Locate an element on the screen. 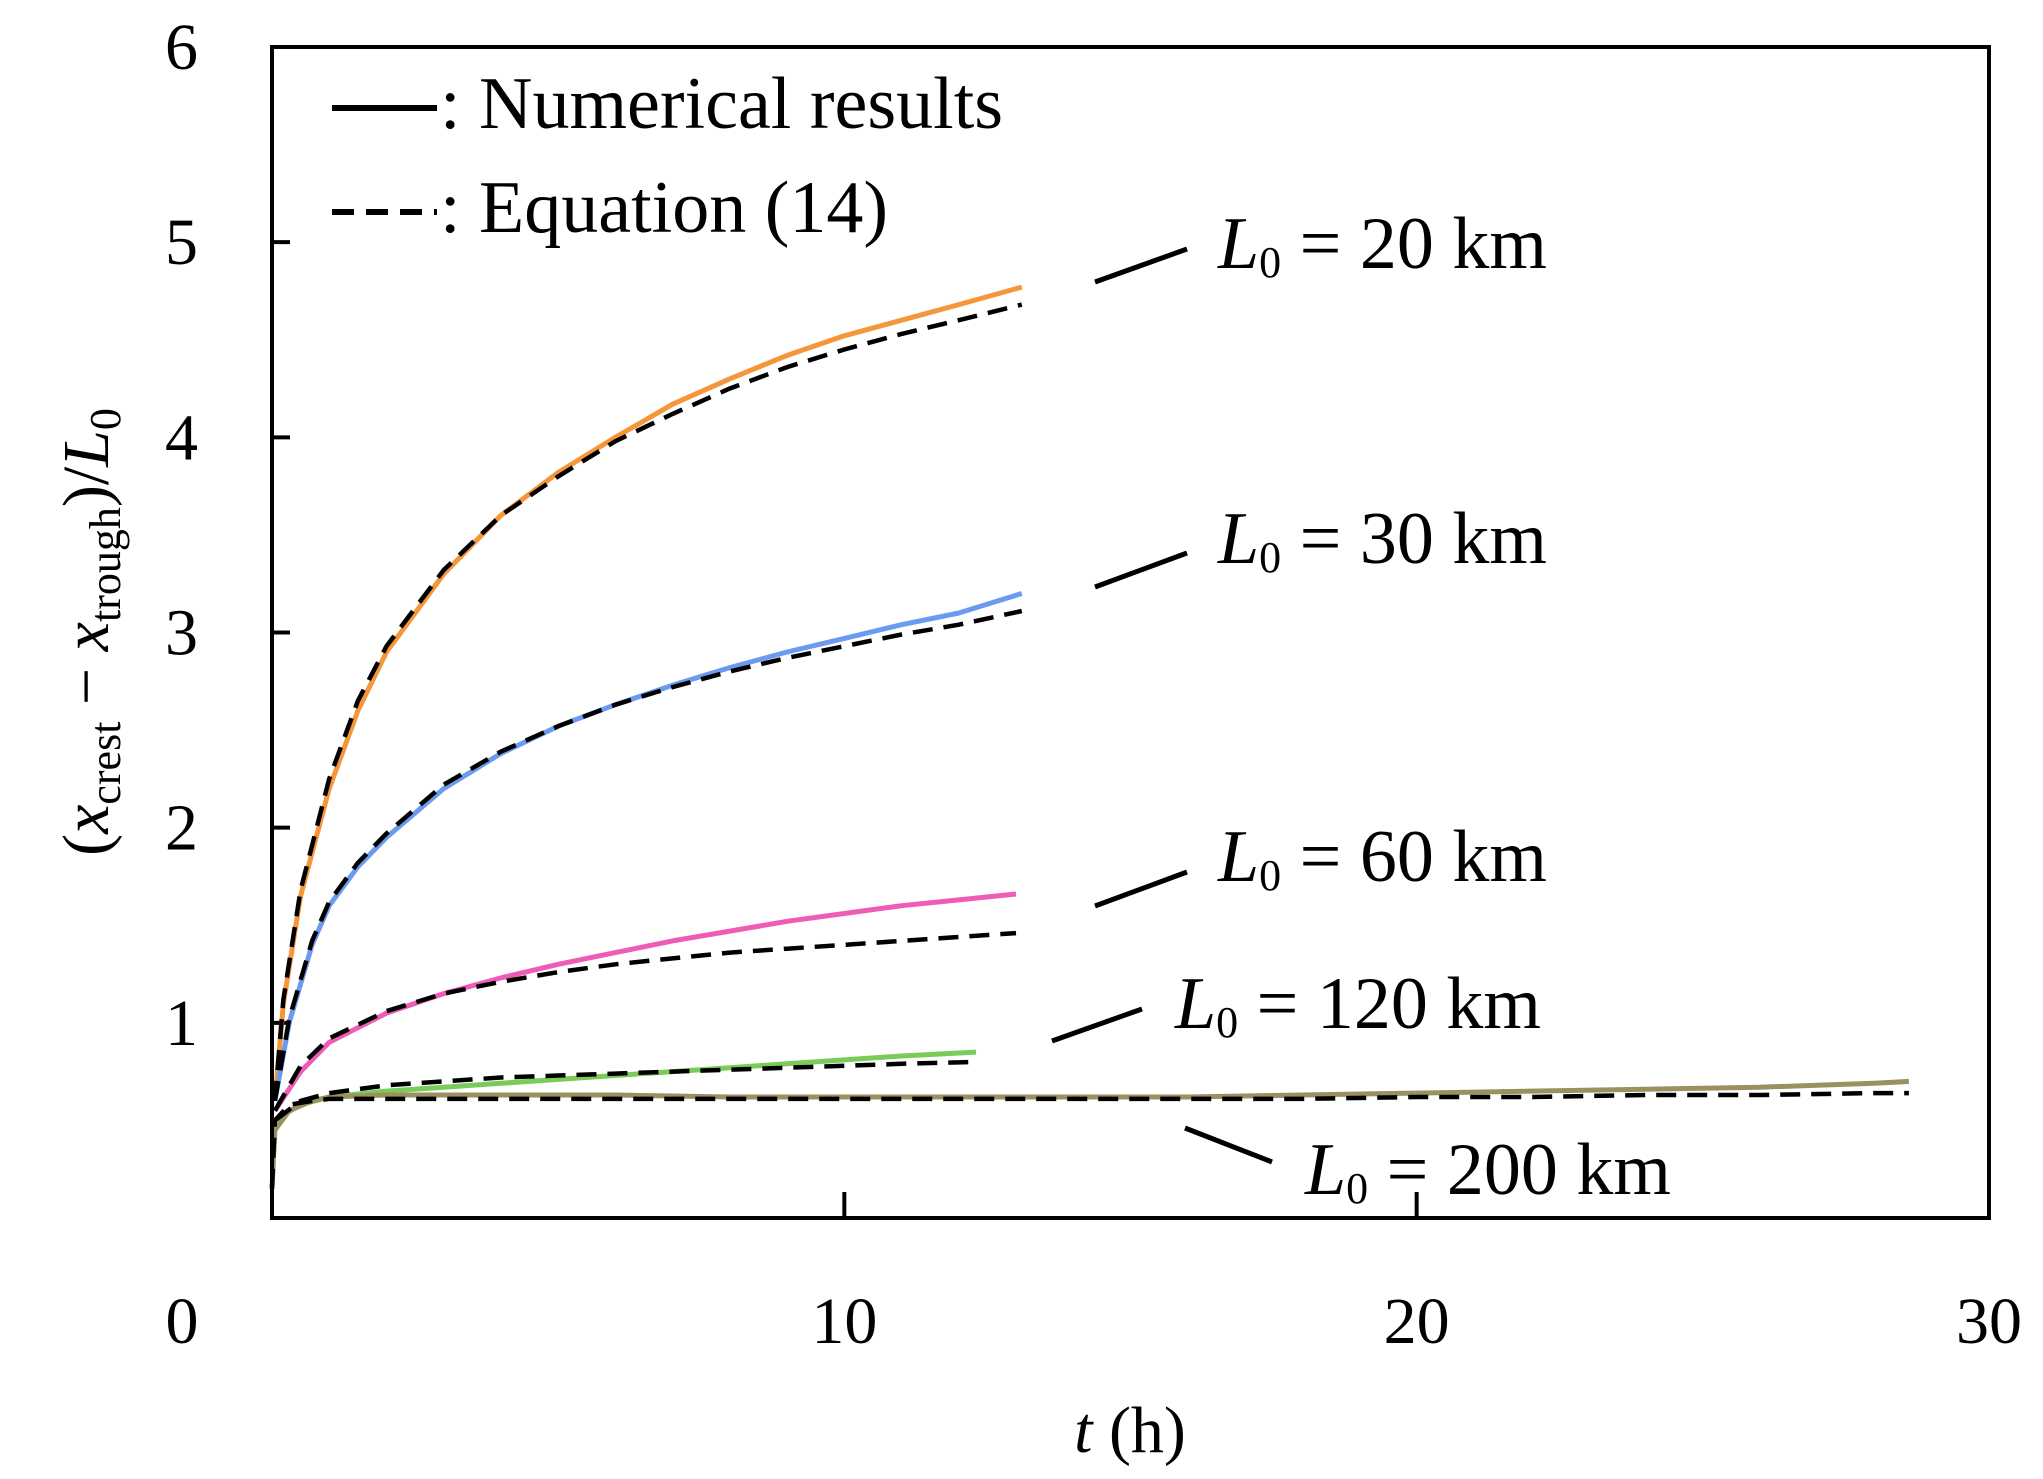  x-tick-label-0: 0 is located at coordinates (182, 1321).